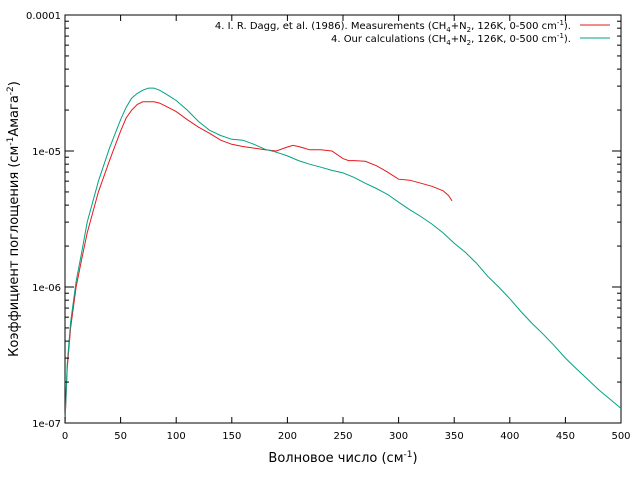 This screenshot has height=480, width=640. Describe the element at coordinates (46, 288) in the screenshot. I see `y-tick-label: 1e-06` at that location.